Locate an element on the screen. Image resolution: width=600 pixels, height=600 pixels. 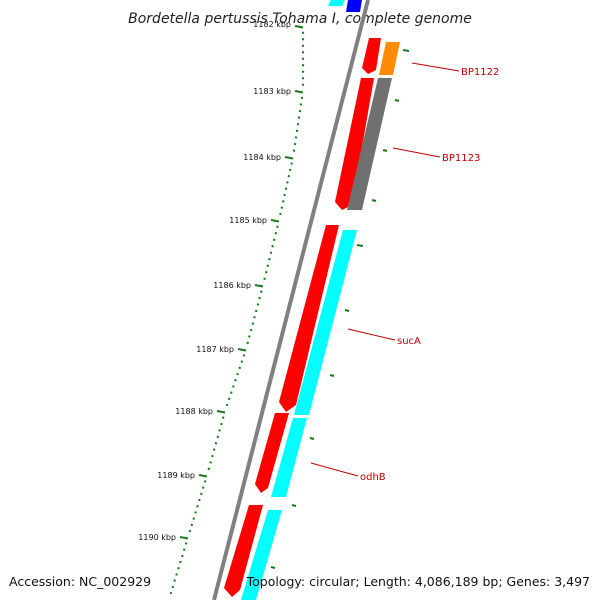
cog-feature-bp1123 is located at coordinates (369, 144).